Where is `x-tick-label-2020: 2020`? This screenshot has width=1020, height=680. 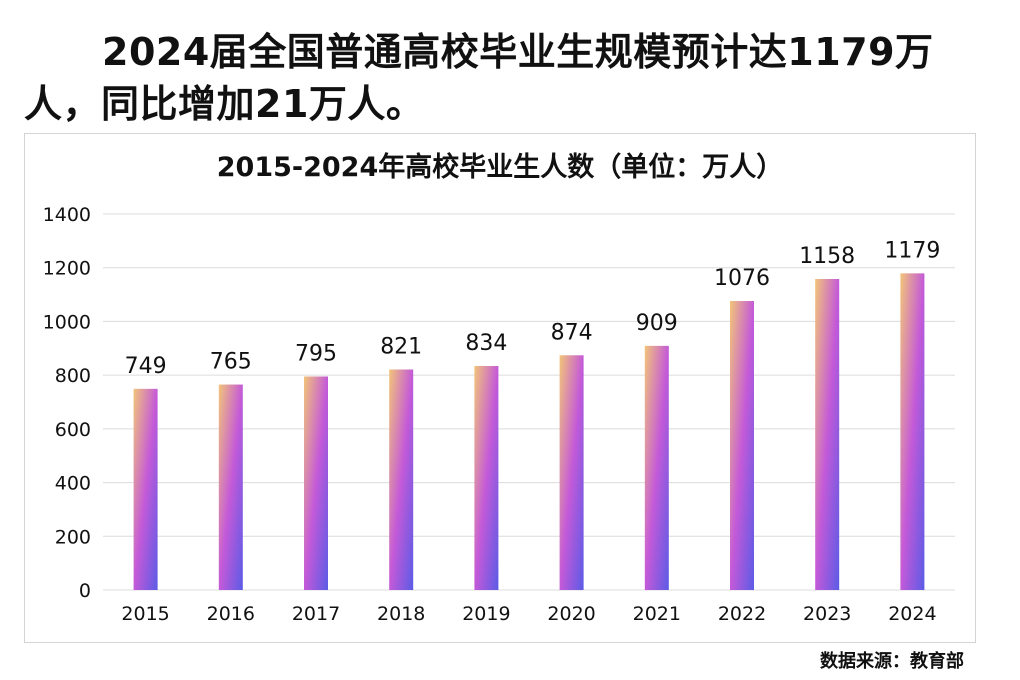 x-tick-label-2020: 2020 is located at coordinates (571, 614).